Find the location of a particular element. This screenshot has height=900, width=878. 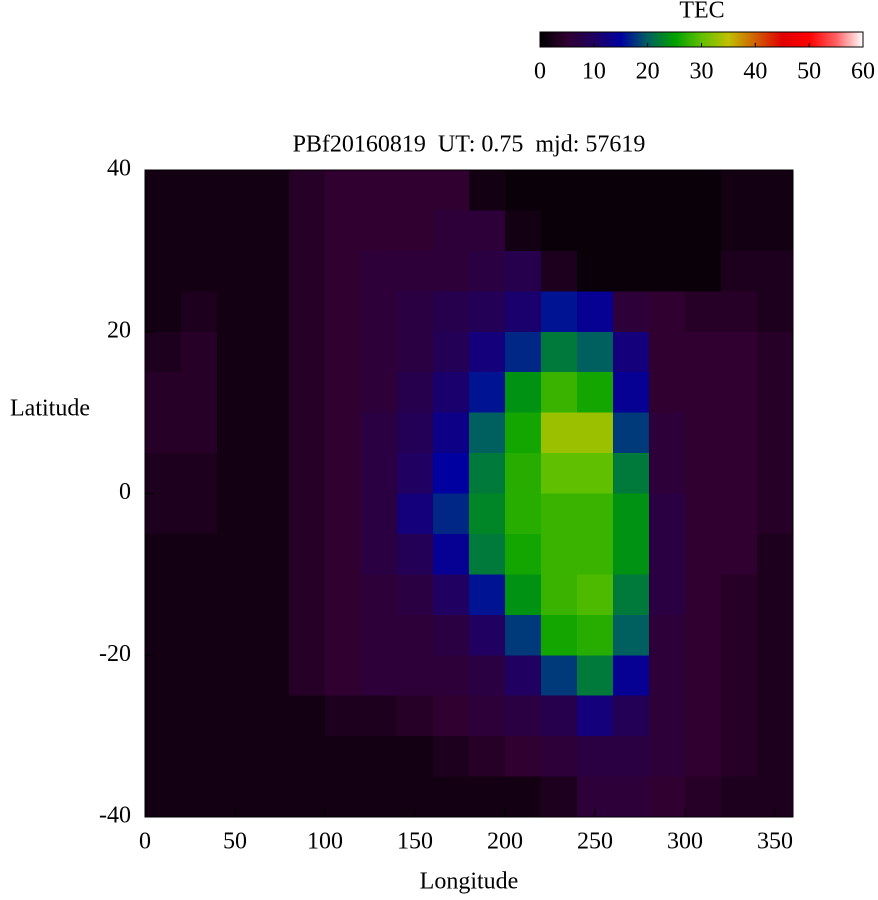

x-tick-label: 300 is located at coordinates (685, 842).